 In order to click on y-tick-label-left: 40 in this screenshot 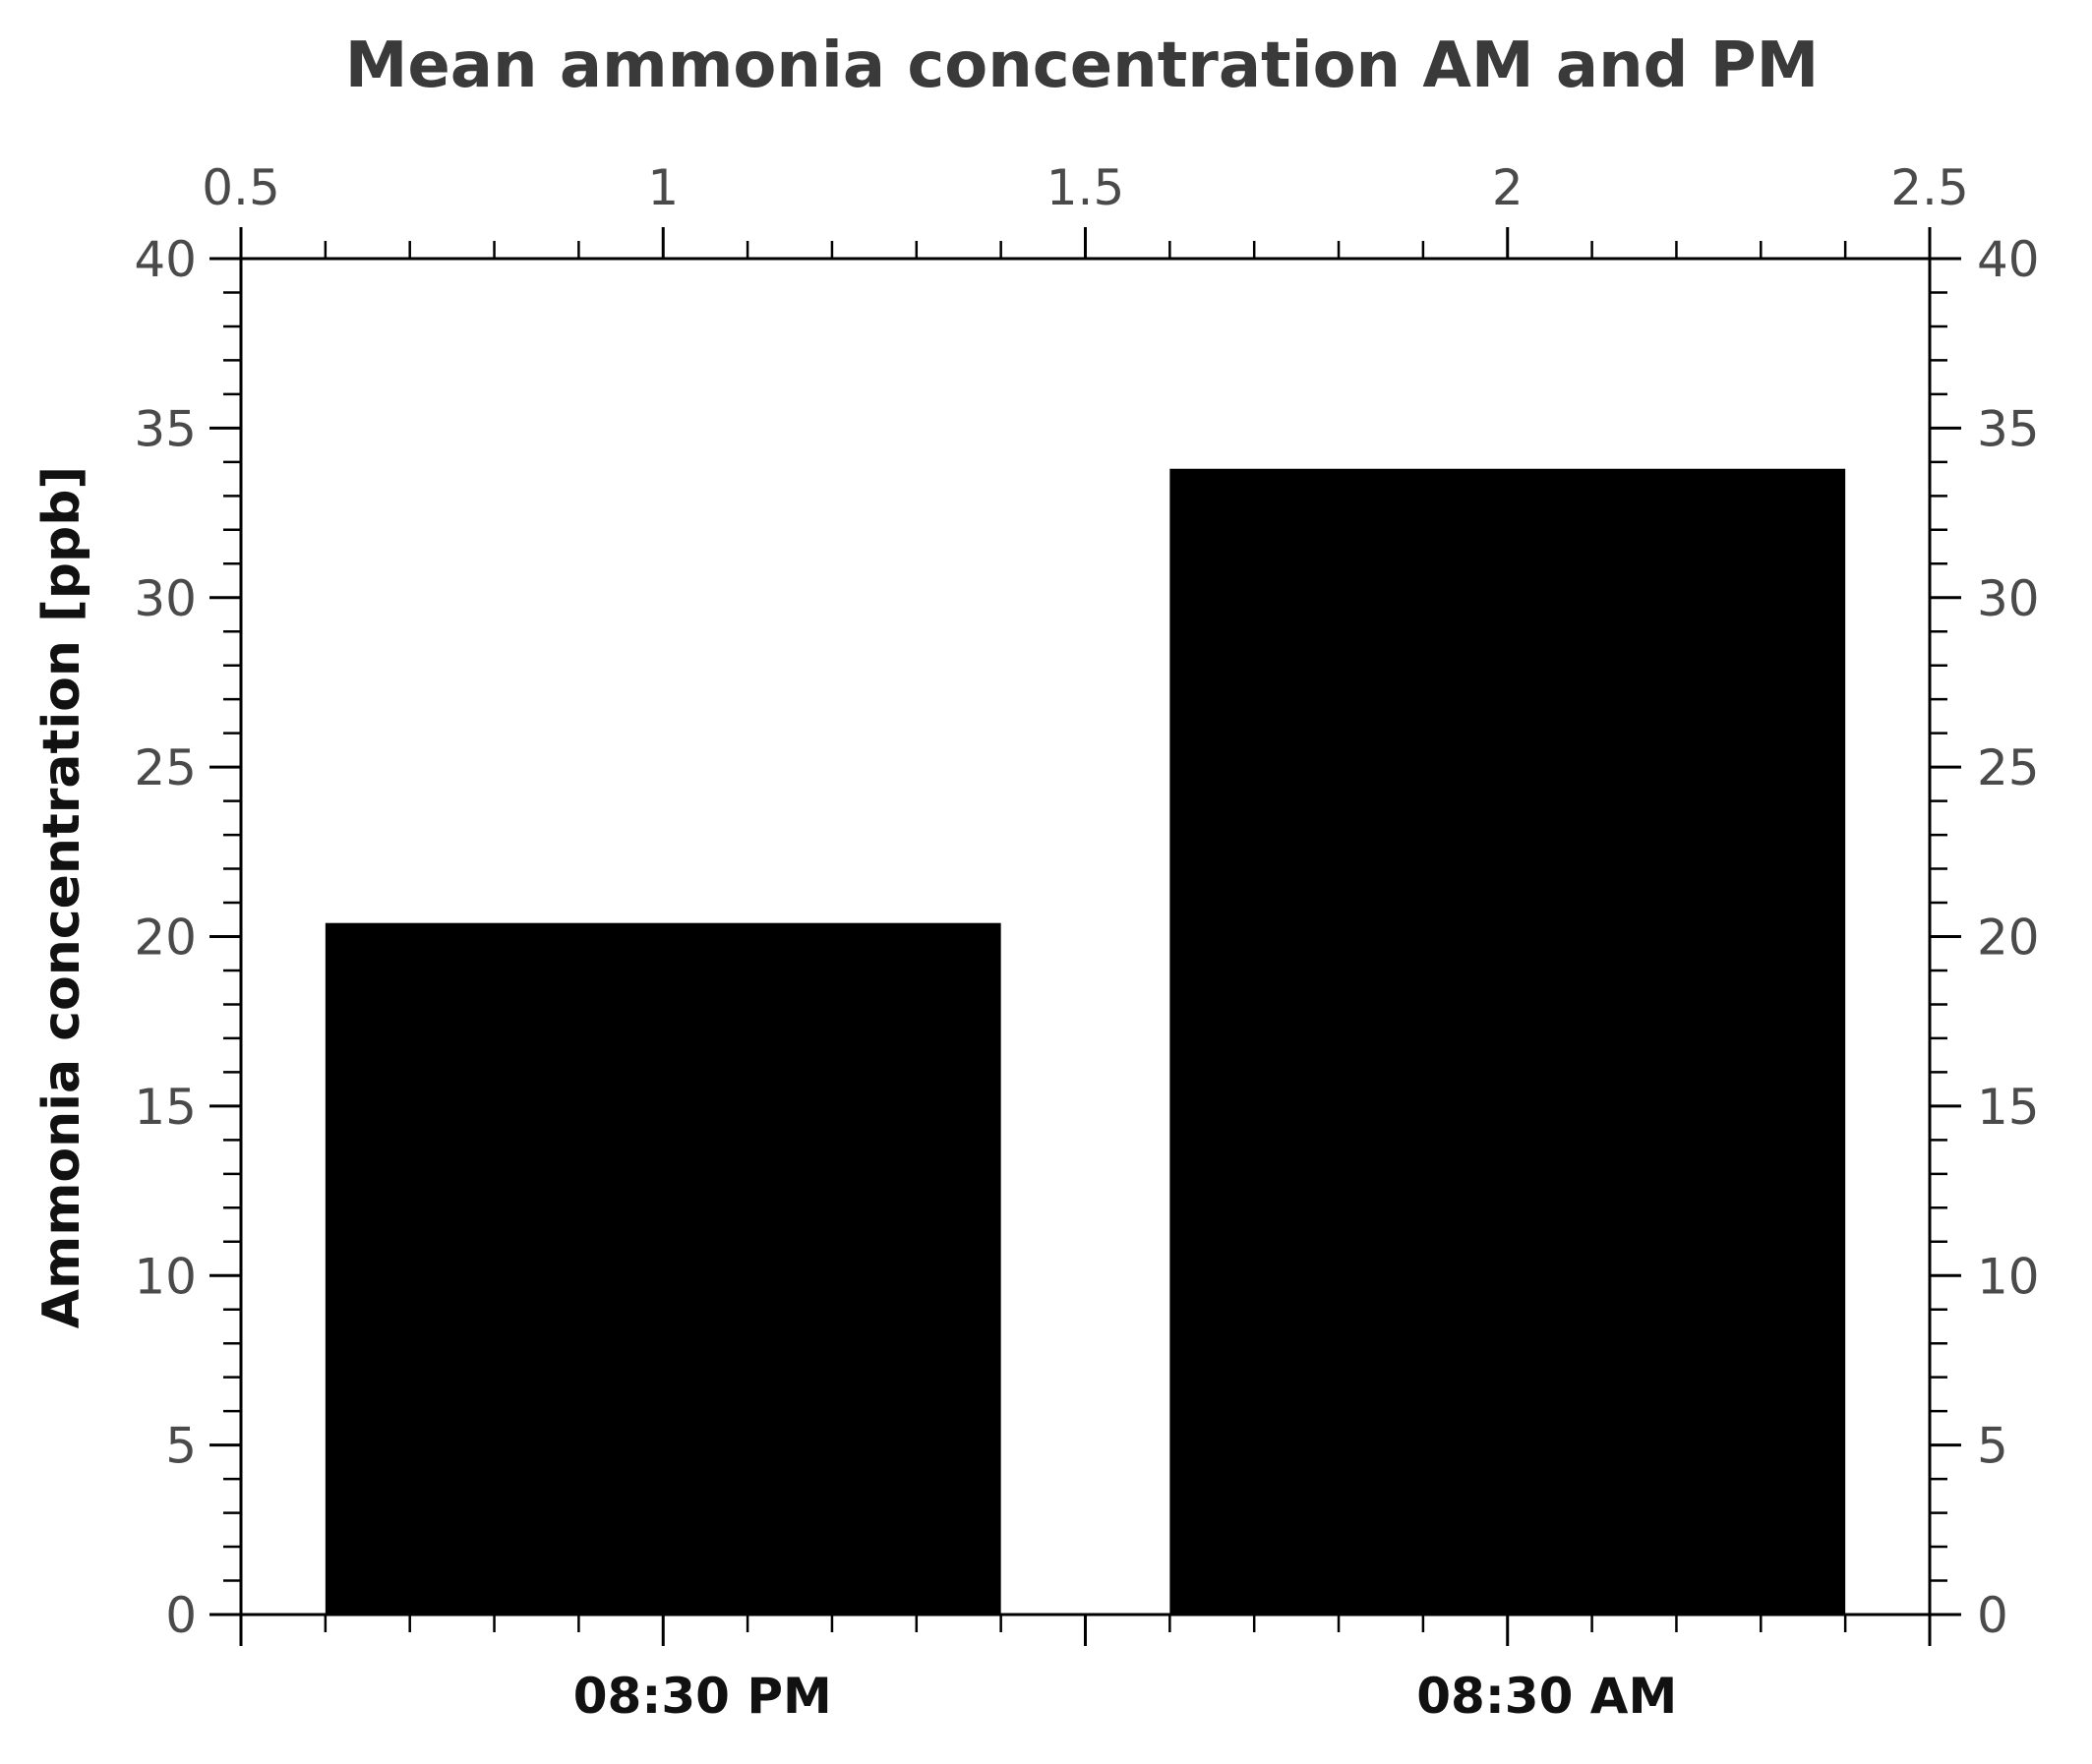, I will do `click(165, 259)`.